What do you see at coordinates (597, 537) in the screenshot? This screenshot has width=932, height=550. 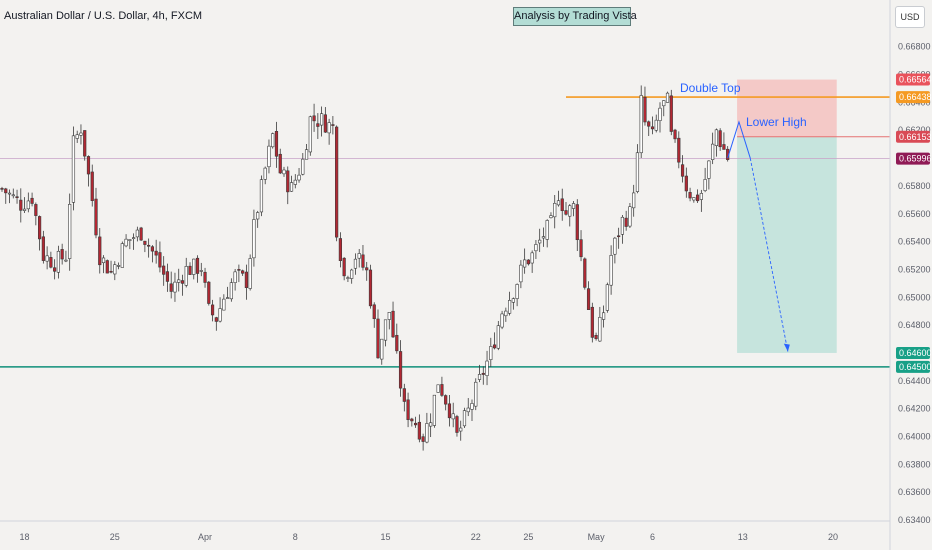 I see `x-tick-label: May` at bounding box center [597, 537].